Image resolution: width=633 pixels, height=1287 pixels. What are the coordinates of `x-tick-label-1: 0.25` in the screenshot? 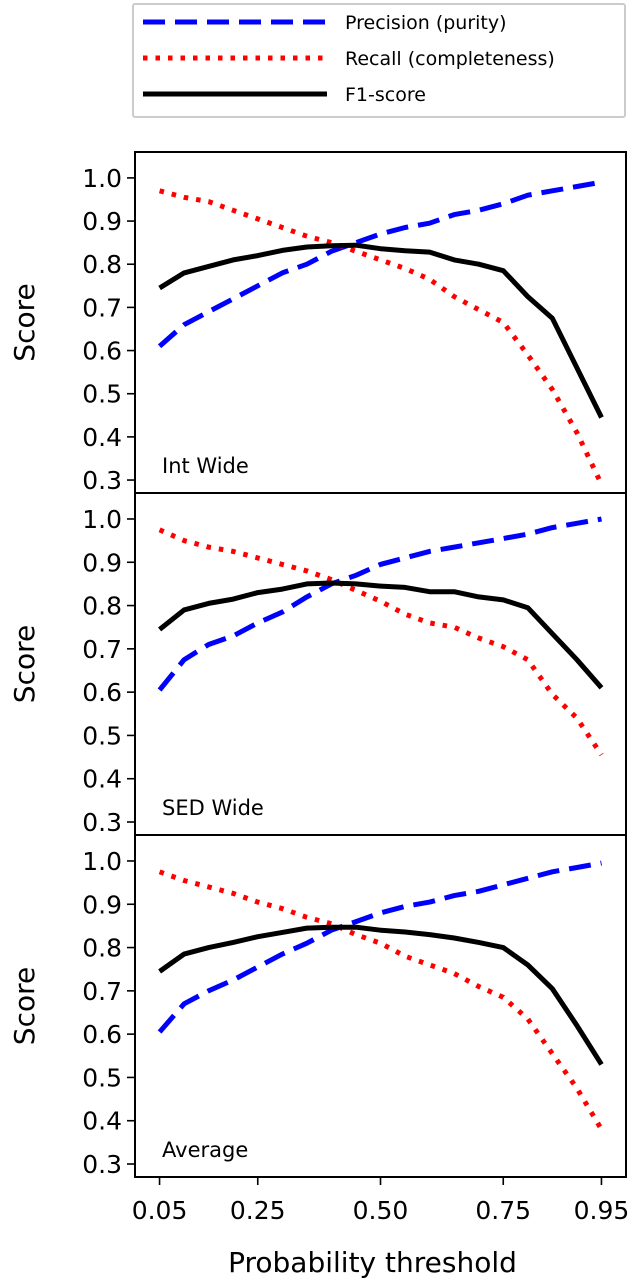 It's located at (258, 1210).